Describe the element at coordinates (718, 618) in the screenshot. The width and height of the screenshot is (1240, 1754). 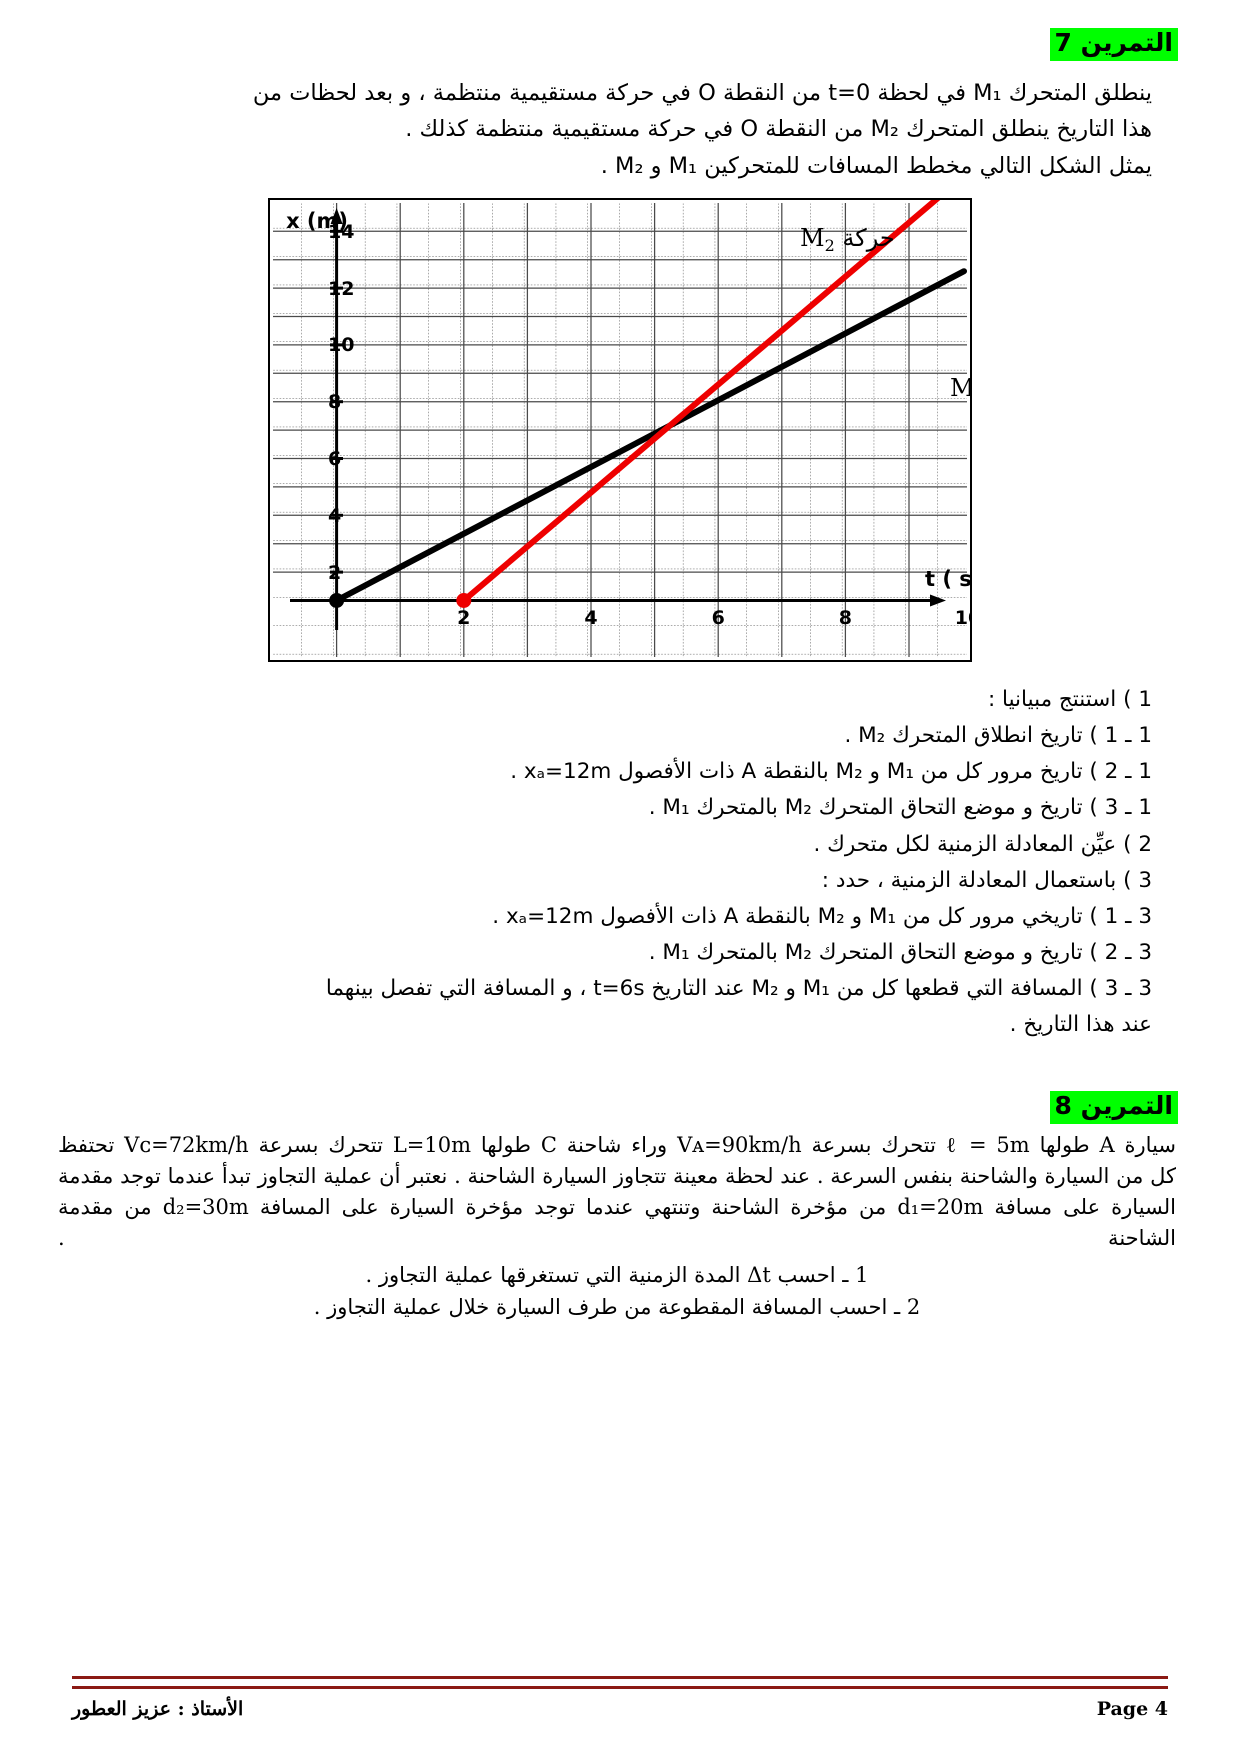
I see `x-tick-6: 6` at that location.